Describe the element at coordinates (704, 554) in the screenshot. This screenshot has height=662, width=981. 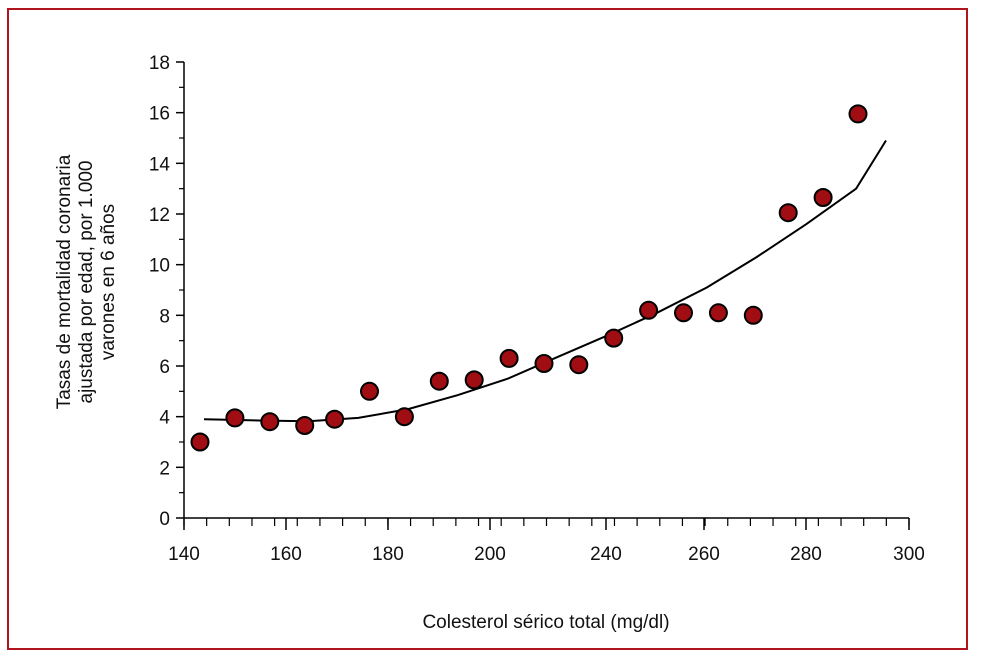
I see `x-tick-label: 260` at that location.